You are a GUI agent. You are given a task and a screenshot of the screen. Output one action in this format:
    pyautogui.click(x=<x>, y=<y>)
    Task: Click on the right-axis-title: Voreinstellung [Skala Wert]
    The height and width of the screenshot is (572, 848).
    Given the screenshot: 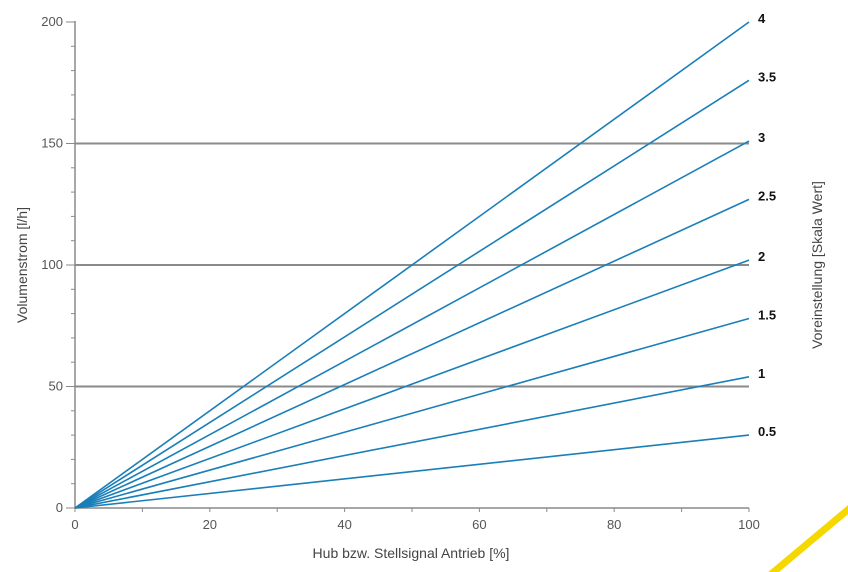 What is the action you would take?
    pyautogui.click(x=817, y=265)
    